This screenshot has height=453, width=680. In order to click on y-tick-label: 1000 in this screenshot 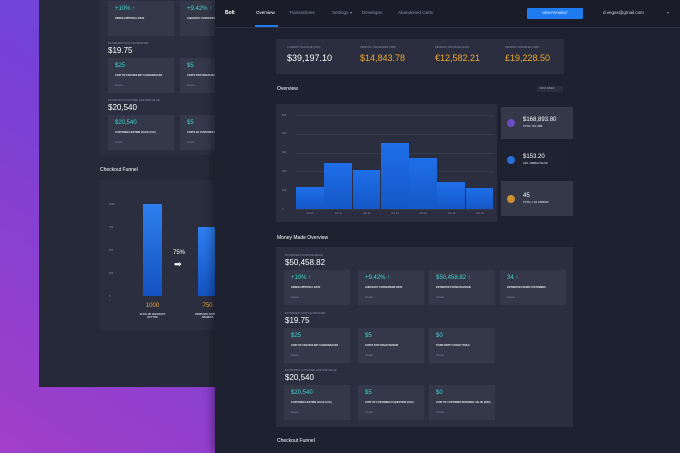, I will do `click(112, 204)`.